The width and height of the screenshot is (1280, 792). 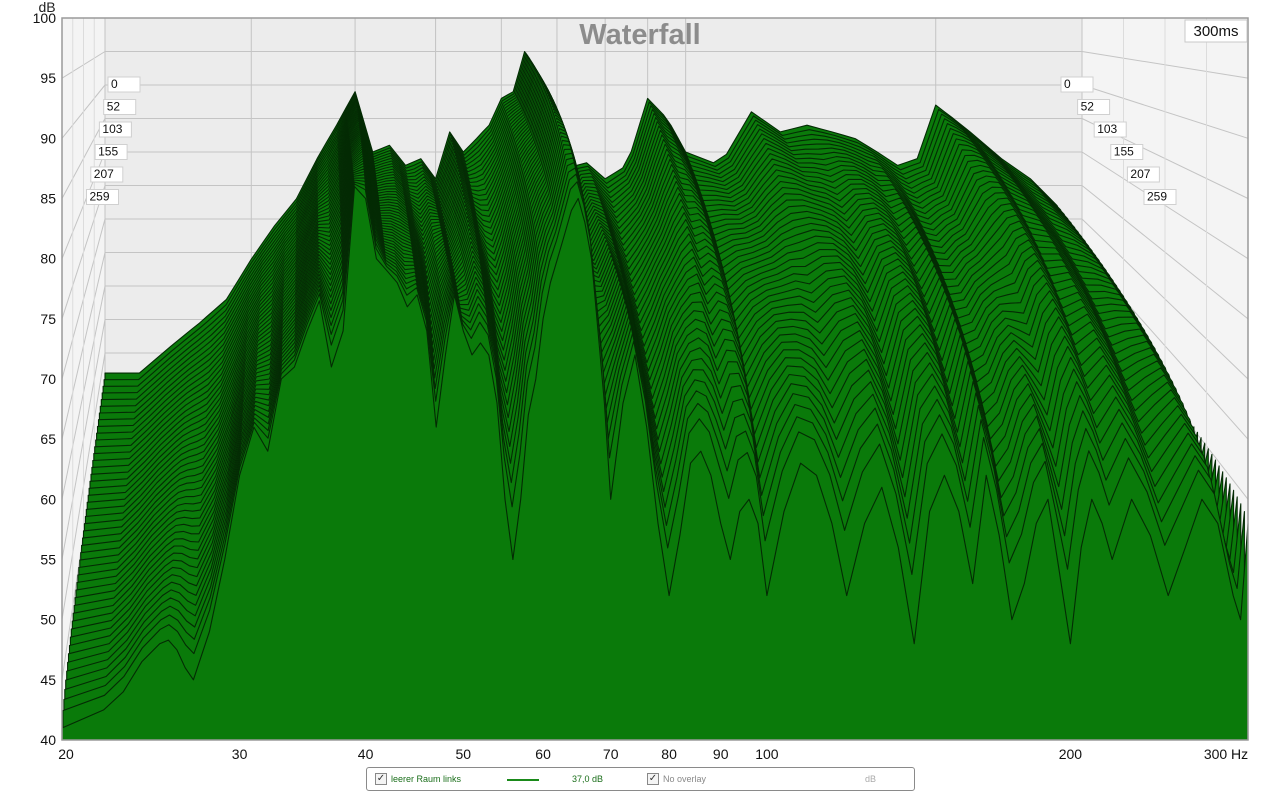 I want to click on y-tick-label: 95, so click(x=48, y=78).